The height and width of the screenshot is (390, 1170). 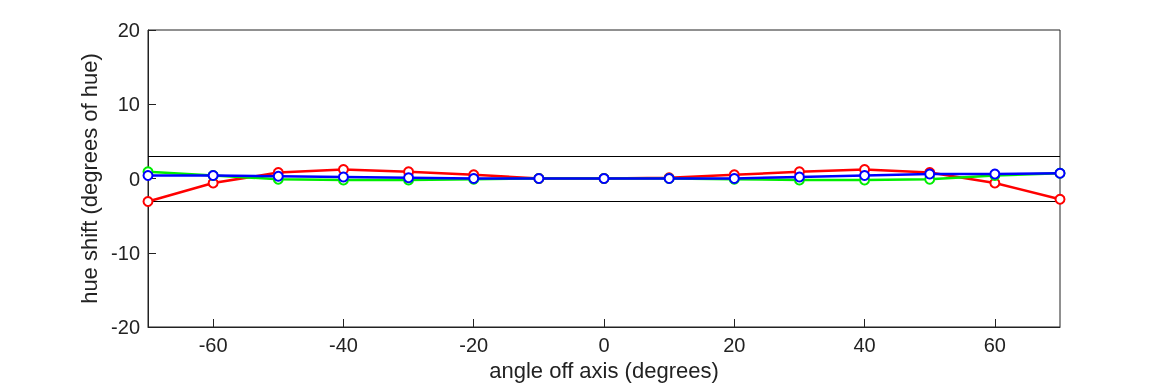 What do you see at coordinates (89, 178) in the screenshot?
I see `y-axis-title: hue shift (degrees of hue)` at bounding box center [89, 178].